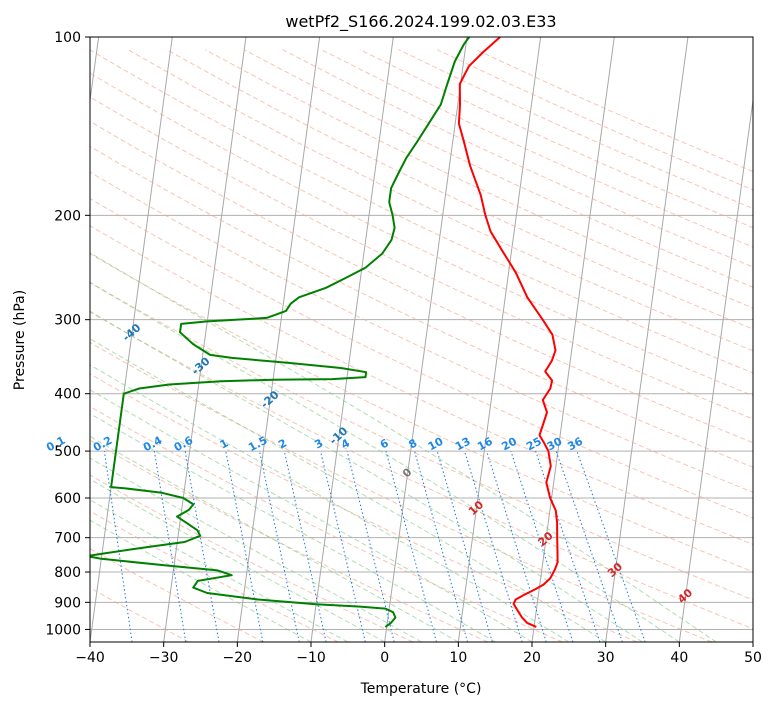 The width and height of the screenshot is (775, 708). What do you see at coordinates (67, 395) in the screenshot?
I see `y-tick-label: 400` at bounding box center [67, 395].